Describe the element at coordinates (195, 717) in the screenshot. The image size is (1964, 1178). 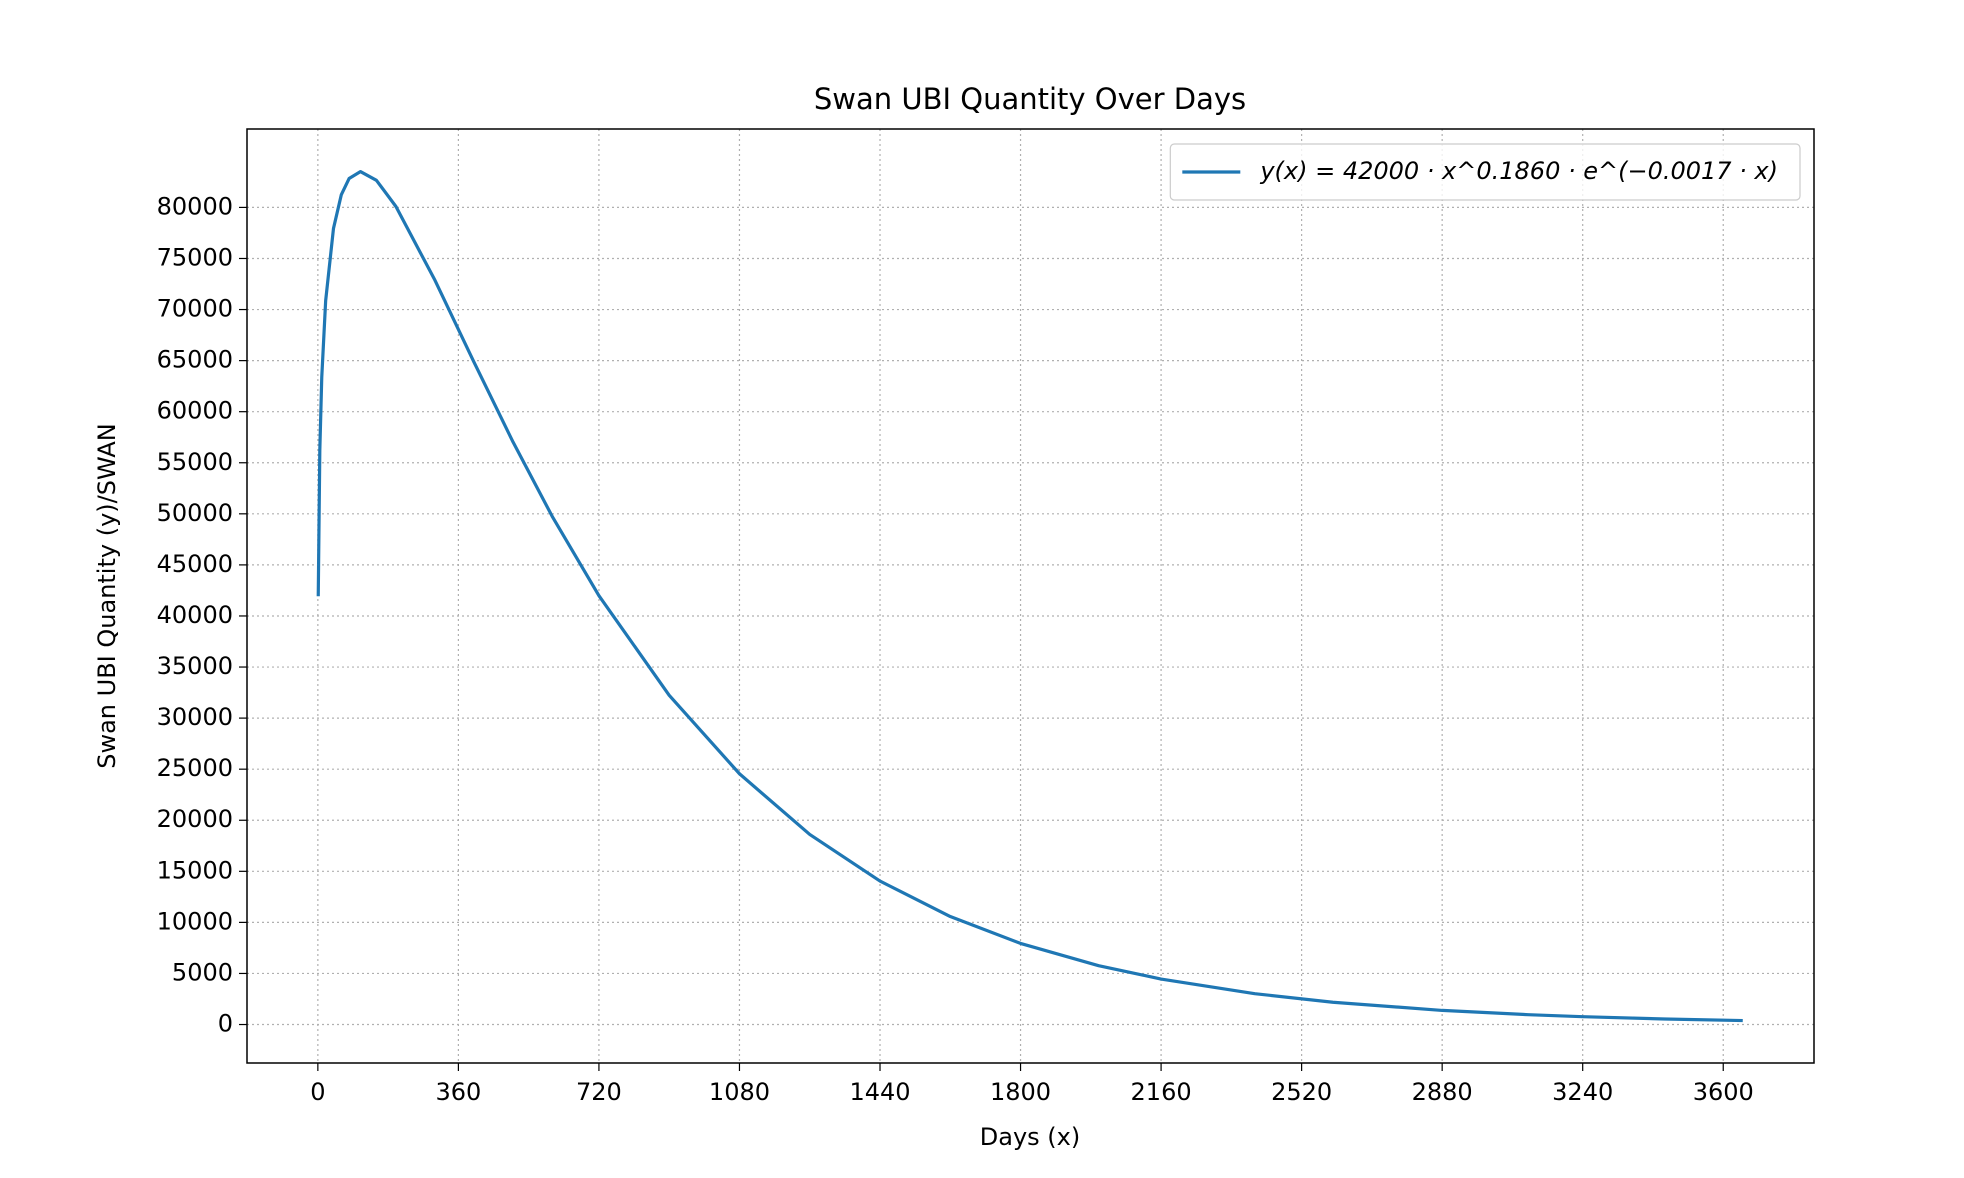
I see `y-tick-label: 30000` at that location.